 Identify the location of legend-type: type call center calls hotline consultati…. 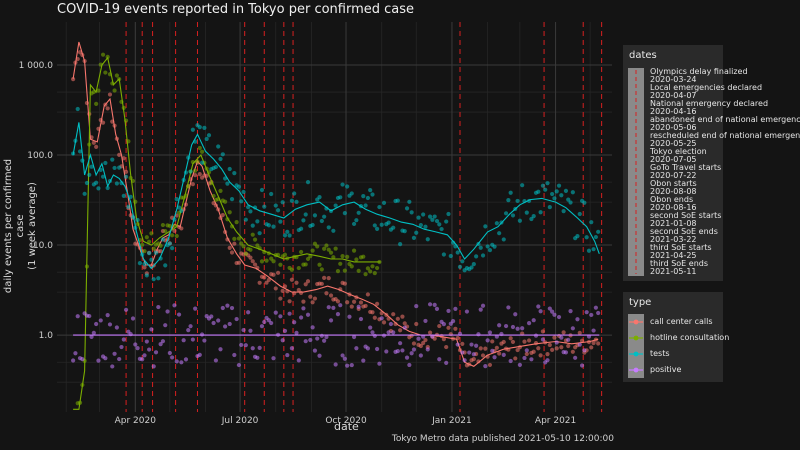
(676, 337).